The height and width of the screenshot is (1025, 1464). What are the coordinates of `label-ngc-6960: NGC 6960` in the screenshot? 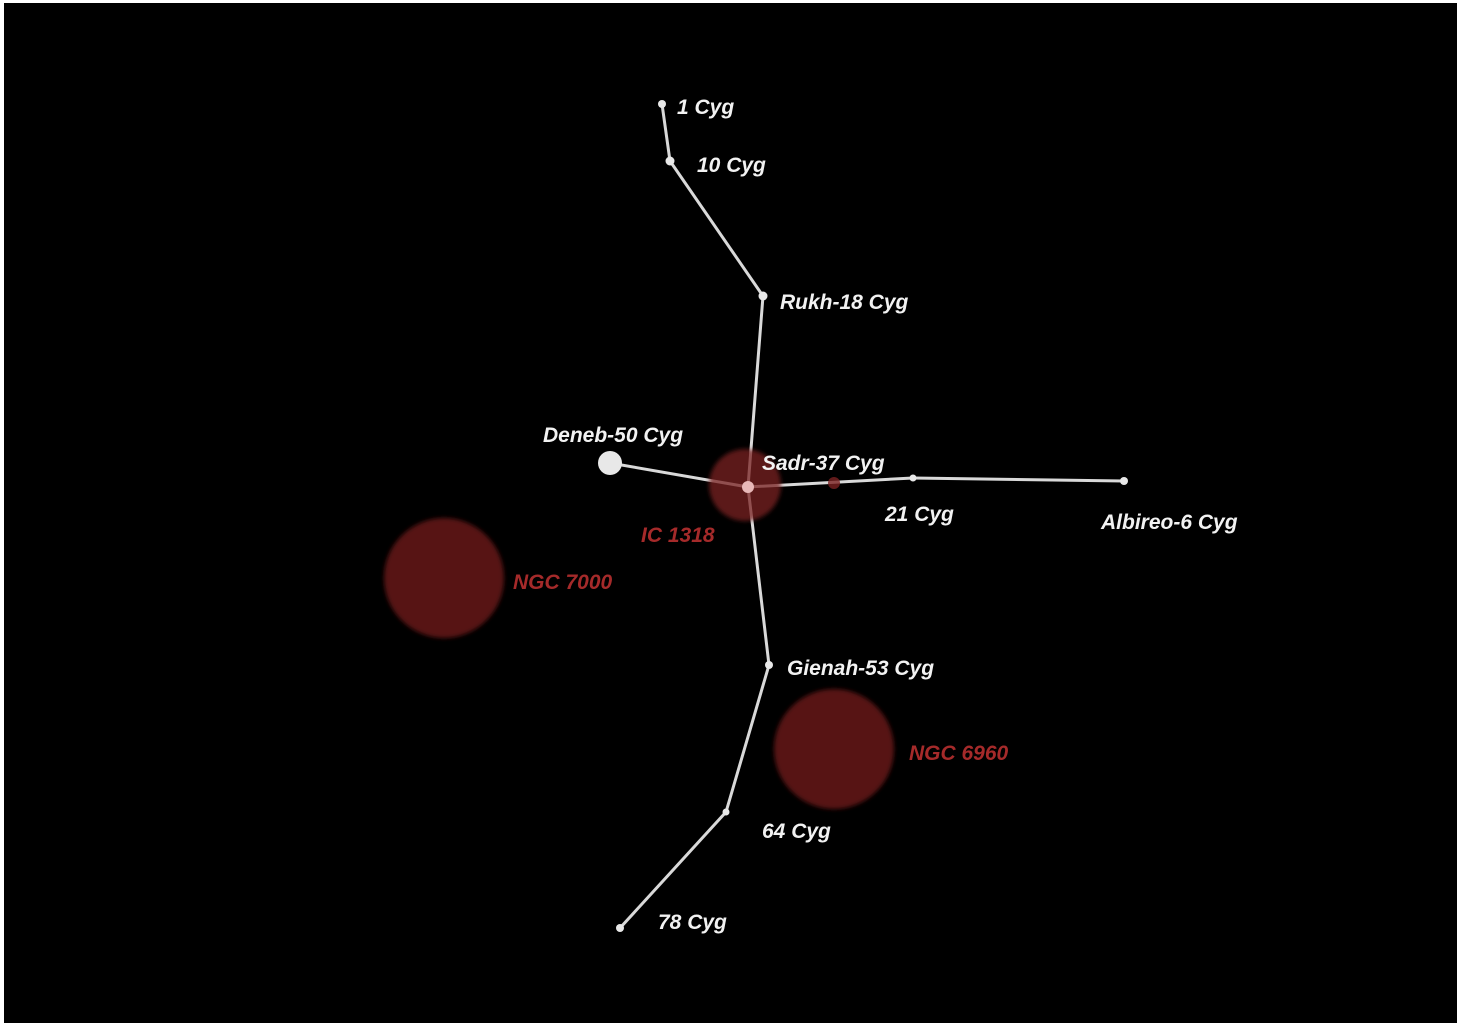 It's located at (959, 753).